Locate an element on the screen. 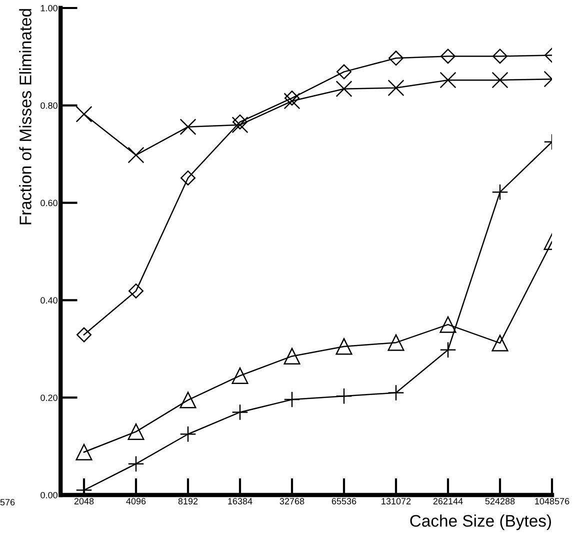 This screenshot has height=541, width=579. x-tick-label: 262144 is located at coordinates (448, 501).